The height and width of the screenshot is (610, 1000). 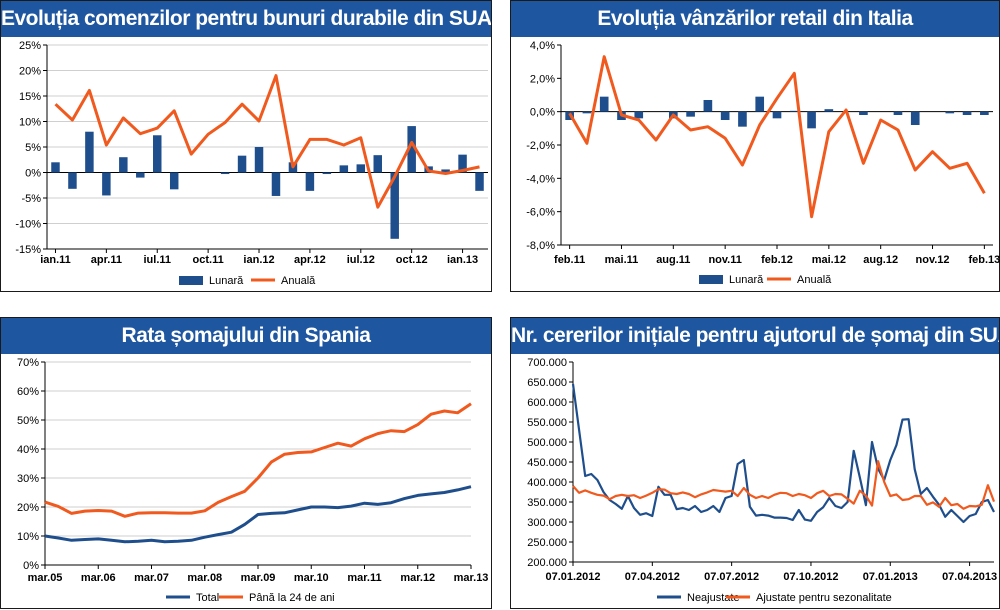 What do you see at coordinates (824, 598) in the screenshot?
I see `legend-label: Ajustate pentru sezonalitate` at bounding box center [824, 598].